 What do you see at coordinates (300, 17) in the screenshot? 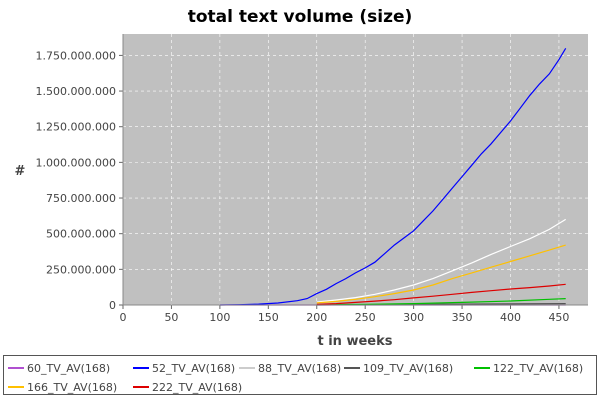
I see `chart-title: total text volume (size)` at bounding box center [300, 17].